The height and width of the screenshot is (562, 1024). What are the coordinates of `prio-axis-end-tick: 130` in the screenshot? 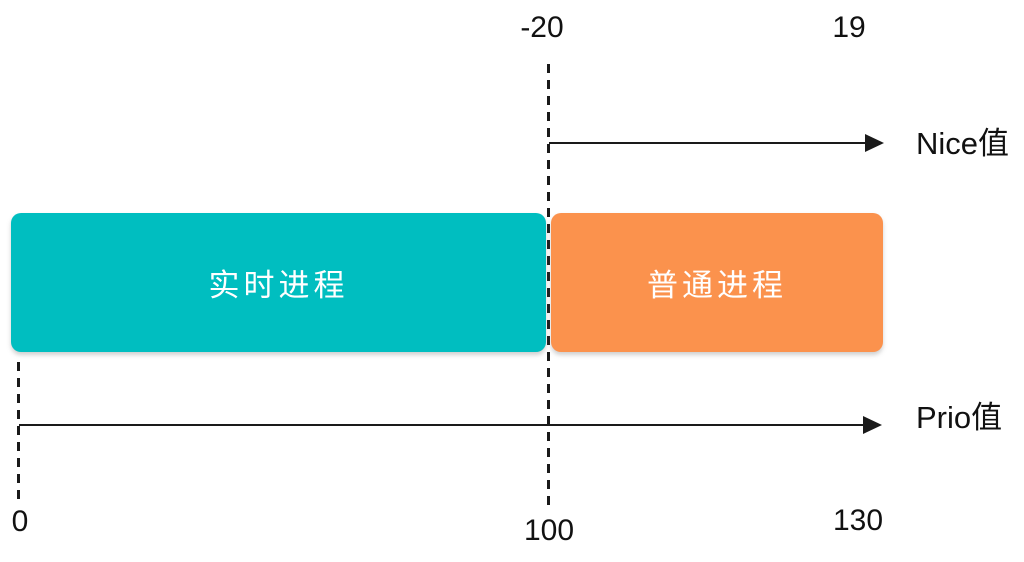 It's located at (858, 520).